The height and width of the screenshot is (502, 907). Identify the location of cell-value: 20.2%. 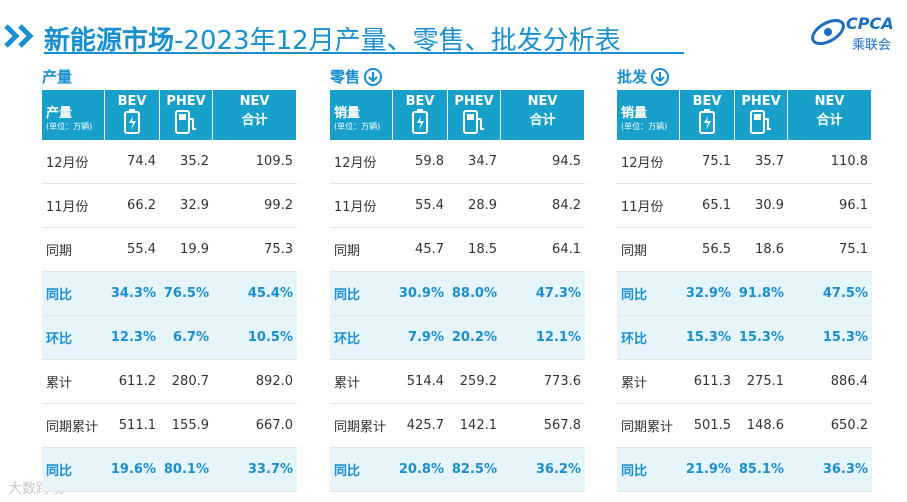
(474, 338).